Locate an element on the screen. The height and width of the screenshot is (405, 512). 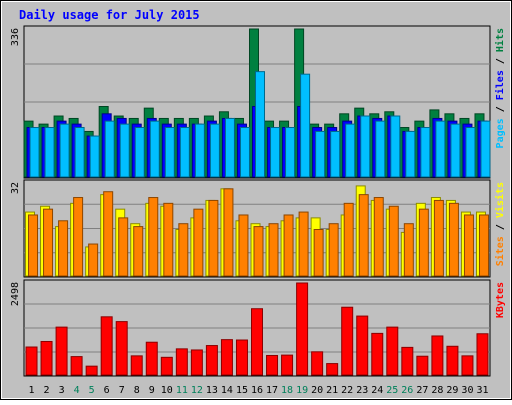
x-tick-label: 31 is located at coordinates (482, 390).